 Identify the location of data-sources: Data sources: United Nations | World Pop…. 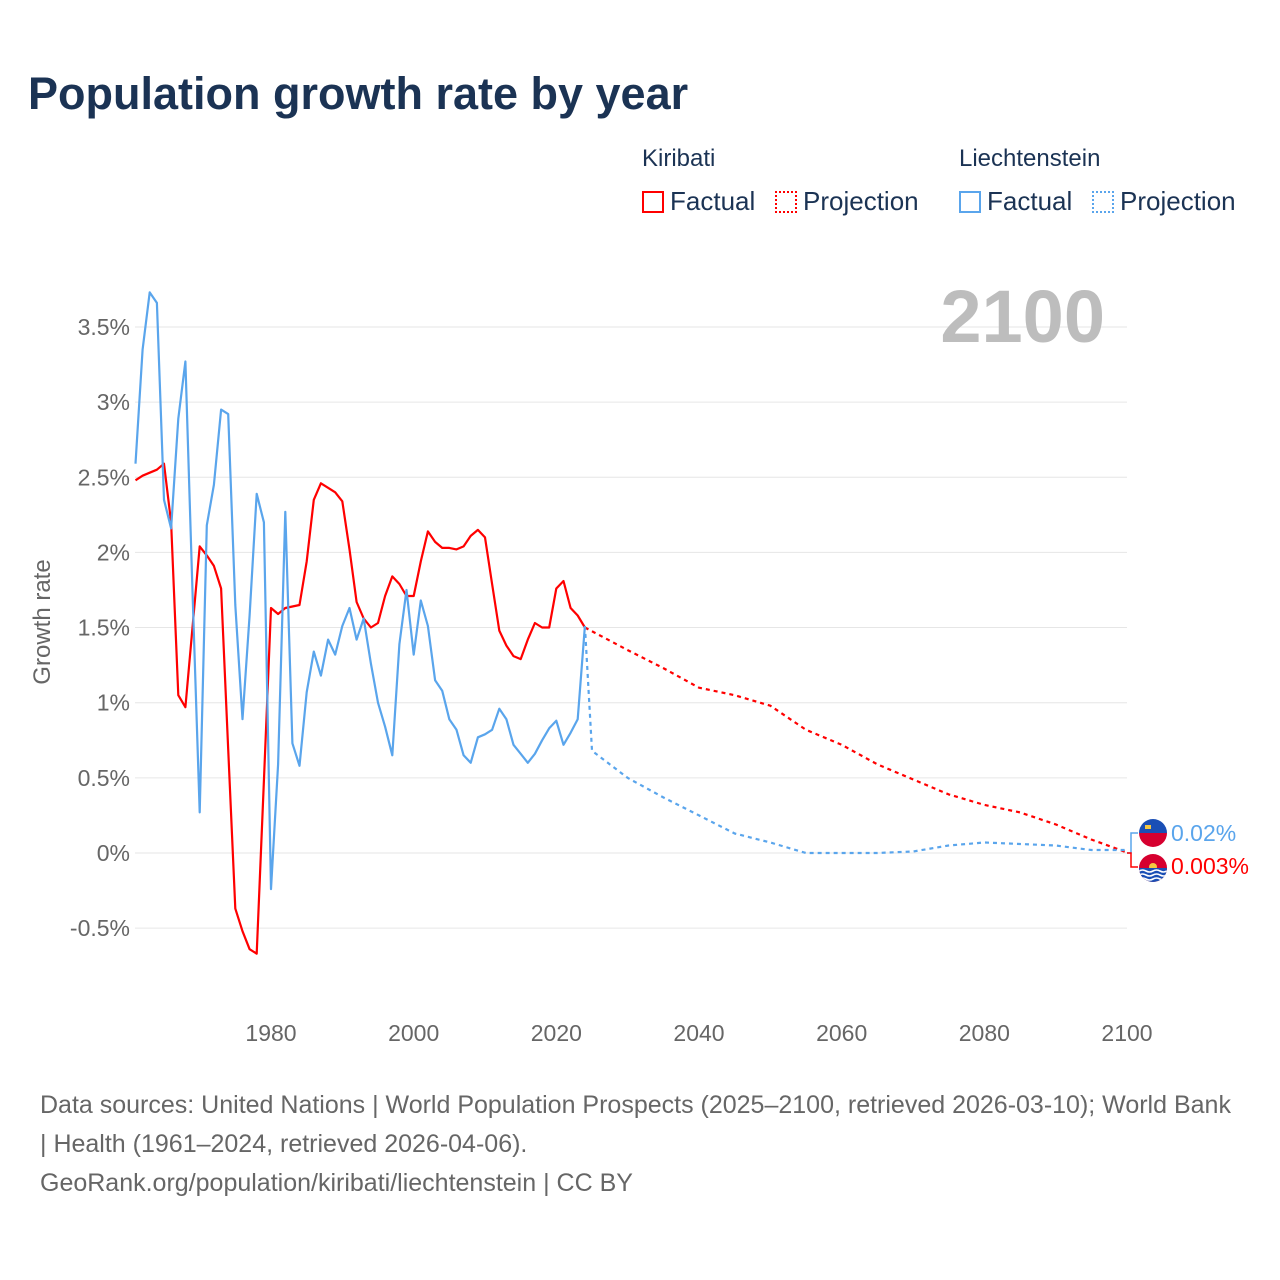
(635, 1124).